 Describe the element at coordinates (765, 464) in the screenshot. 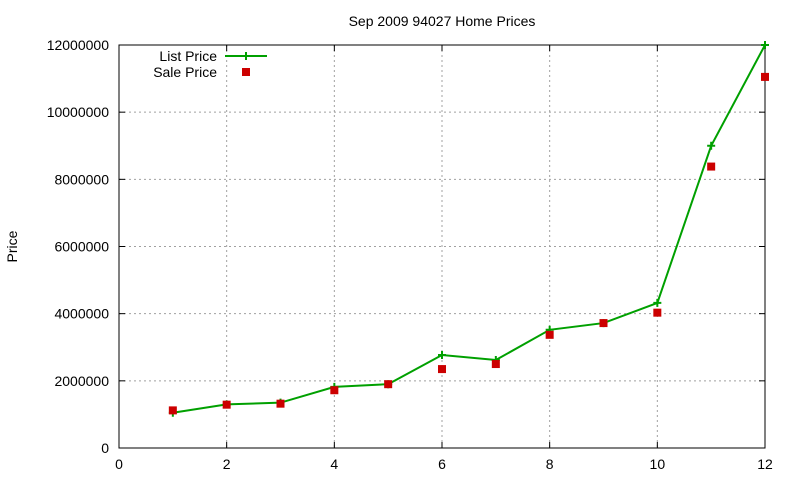

I see `x-tick-label: 12` at that location.